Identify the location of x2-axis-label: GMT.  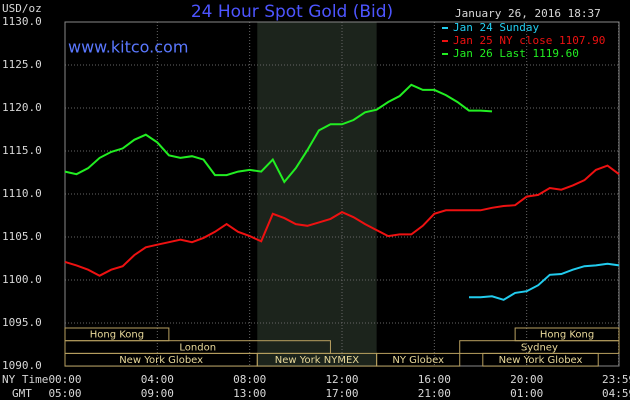
(22, 393).